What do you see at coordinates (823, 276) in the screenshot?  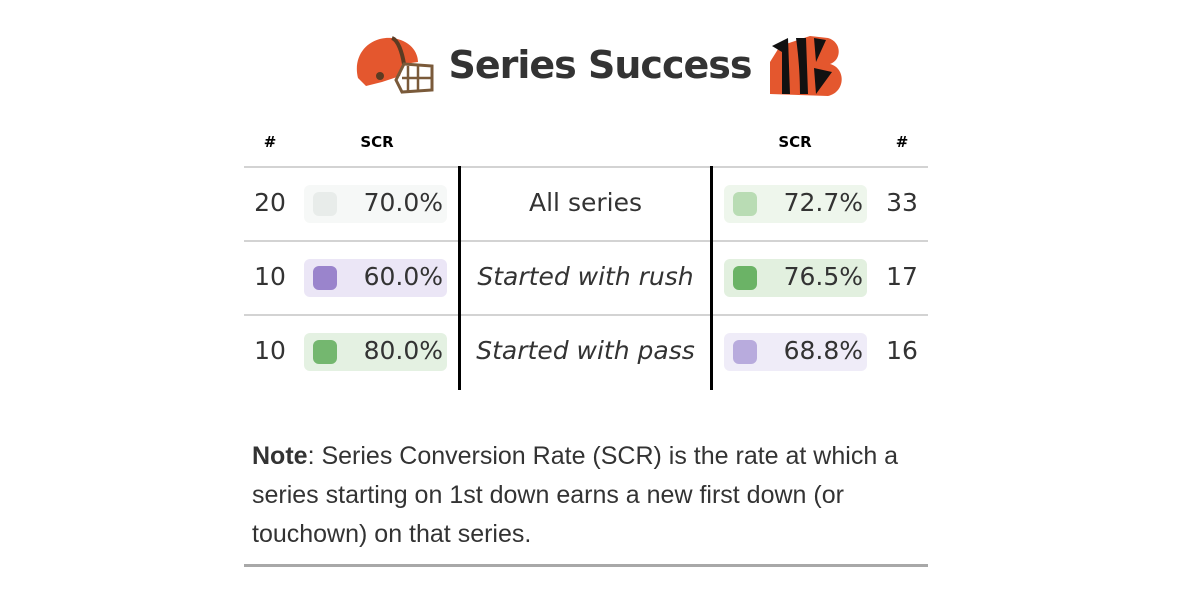 I see `right-scr-value: 76.5%` at bounding box center [823, 276].